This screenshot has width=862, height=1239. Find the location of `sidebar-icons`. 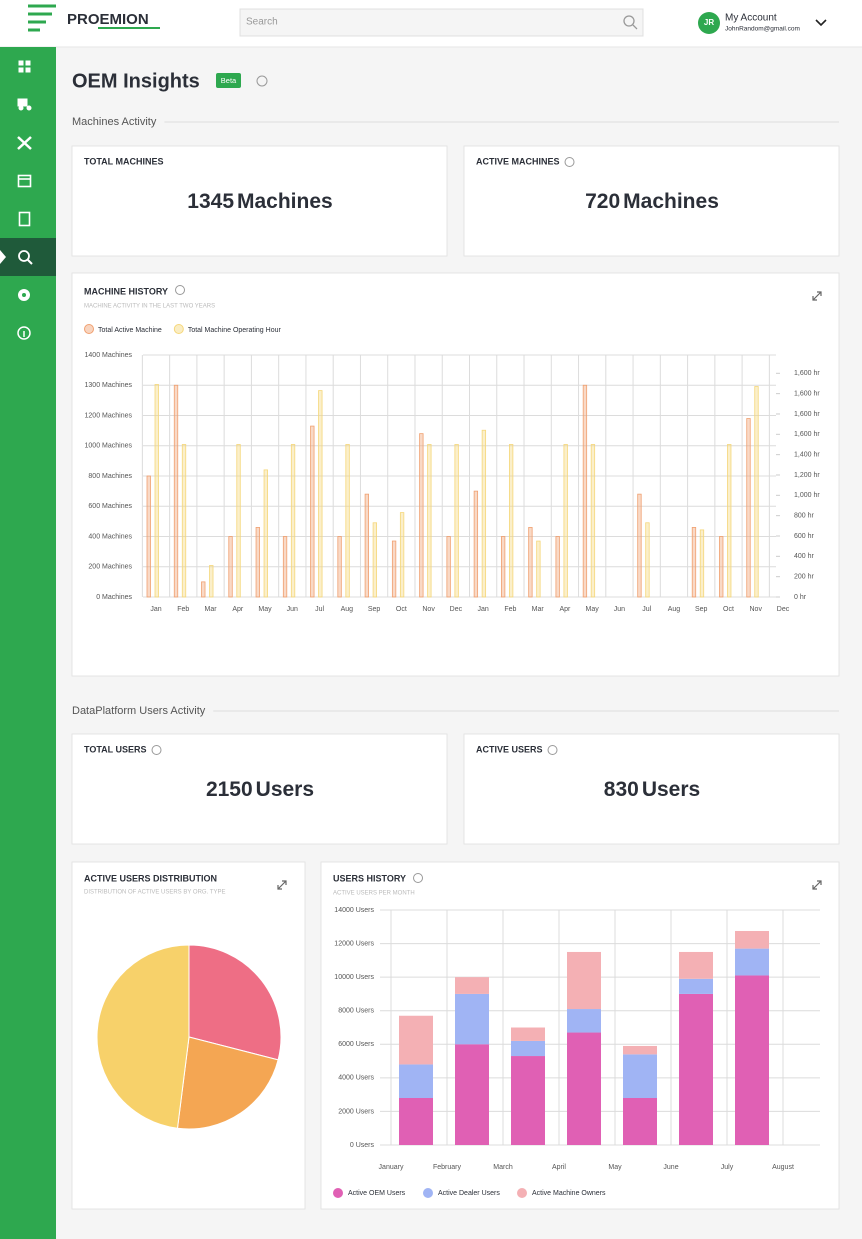

sidebar-icons is located at coordinates (25, 200).